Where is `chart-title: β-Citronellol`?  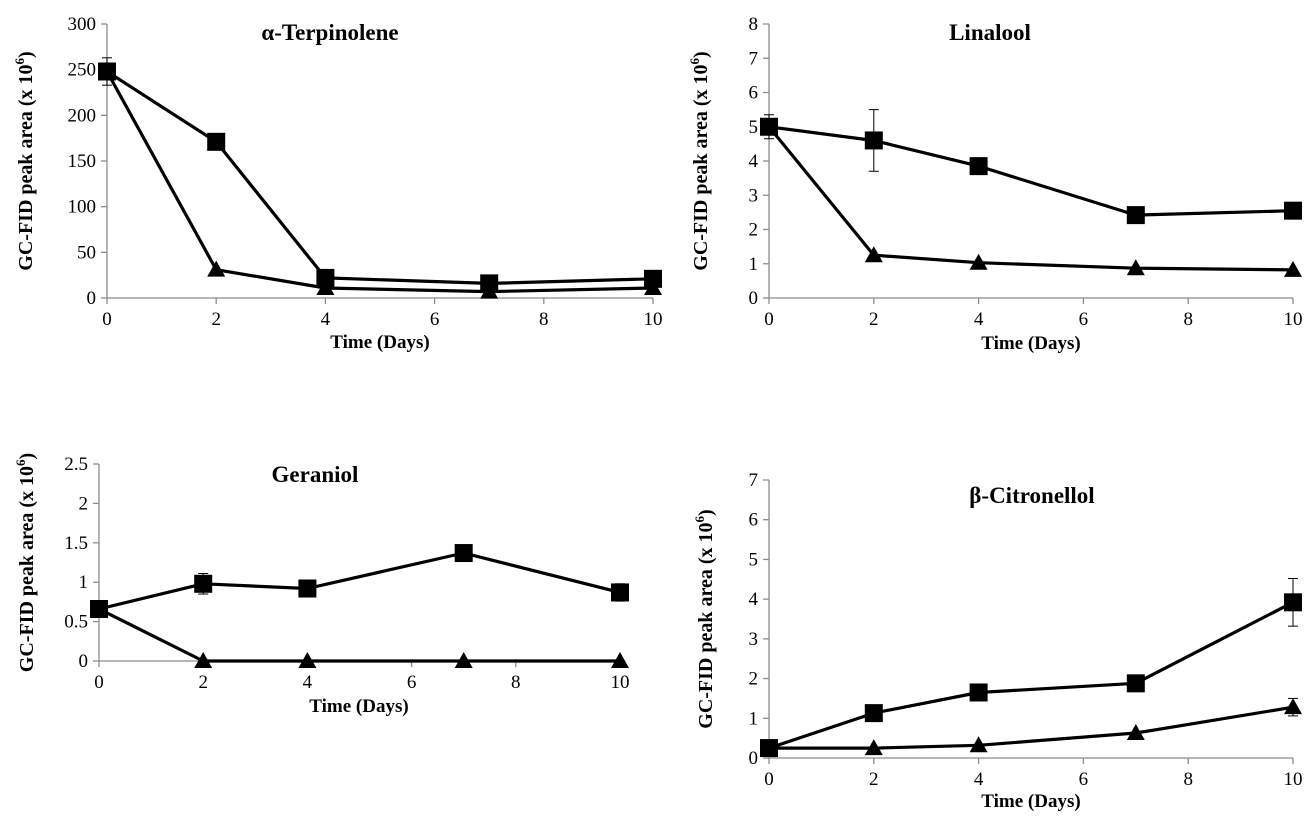
chart-title: β-Citronellol is located at coordinates (1031, 495).